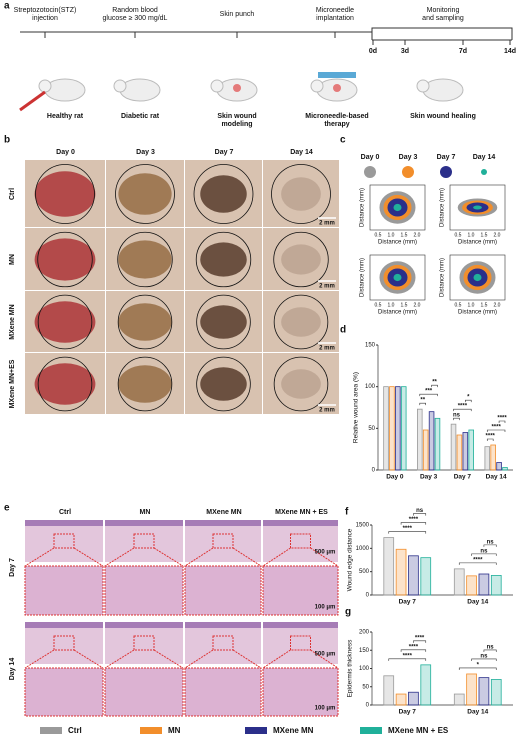  What do you see at coordinates (12, 194) in the screenshot?
I see `row-label: Ctrl` at bounding box center [12, 194].